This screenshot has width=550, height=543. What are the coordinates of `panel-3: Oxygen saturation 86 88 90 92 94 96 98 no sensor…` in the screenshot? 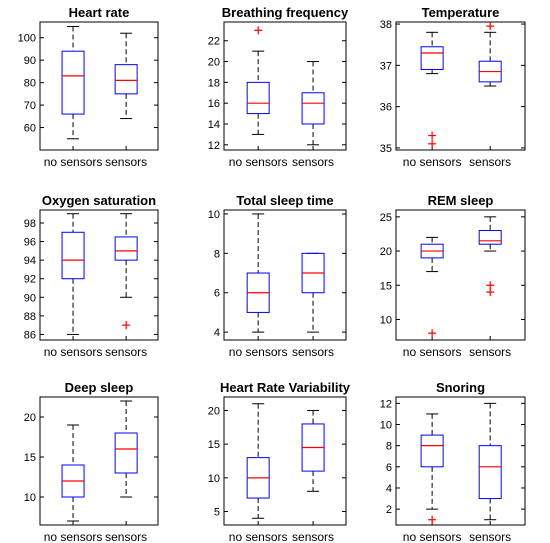 It's located at (91, 276).